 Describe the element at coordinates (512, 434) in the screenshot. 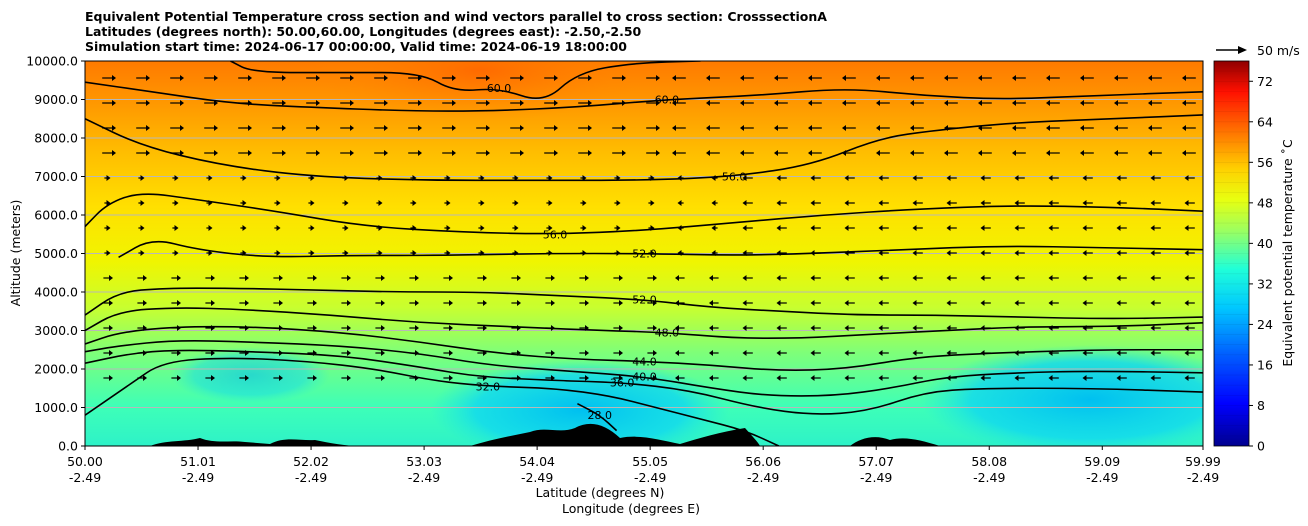

I see `terrain` at that location.